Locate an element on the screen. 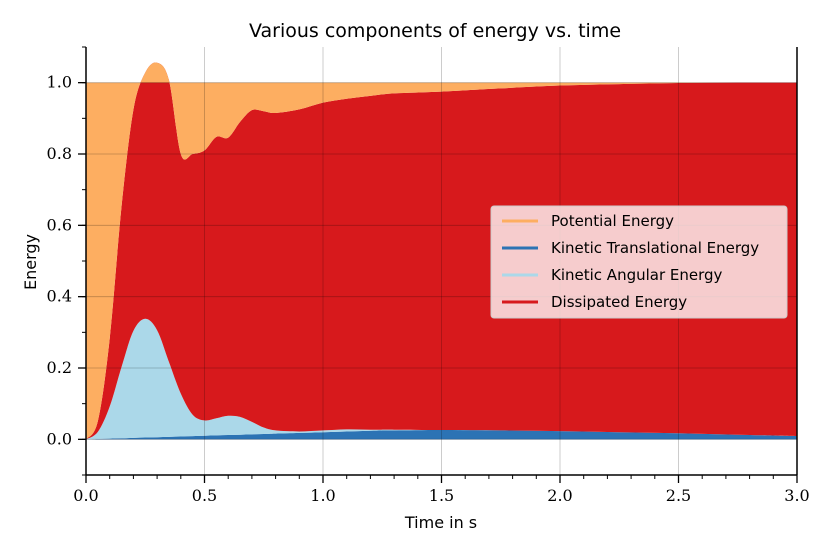 Image resolution: width=830 pixels, height=554 pixels. x-ticks: 0.0 0.5 1.0 1.5 2.0 2.5 3.0 is located at coordinates (441, 490).